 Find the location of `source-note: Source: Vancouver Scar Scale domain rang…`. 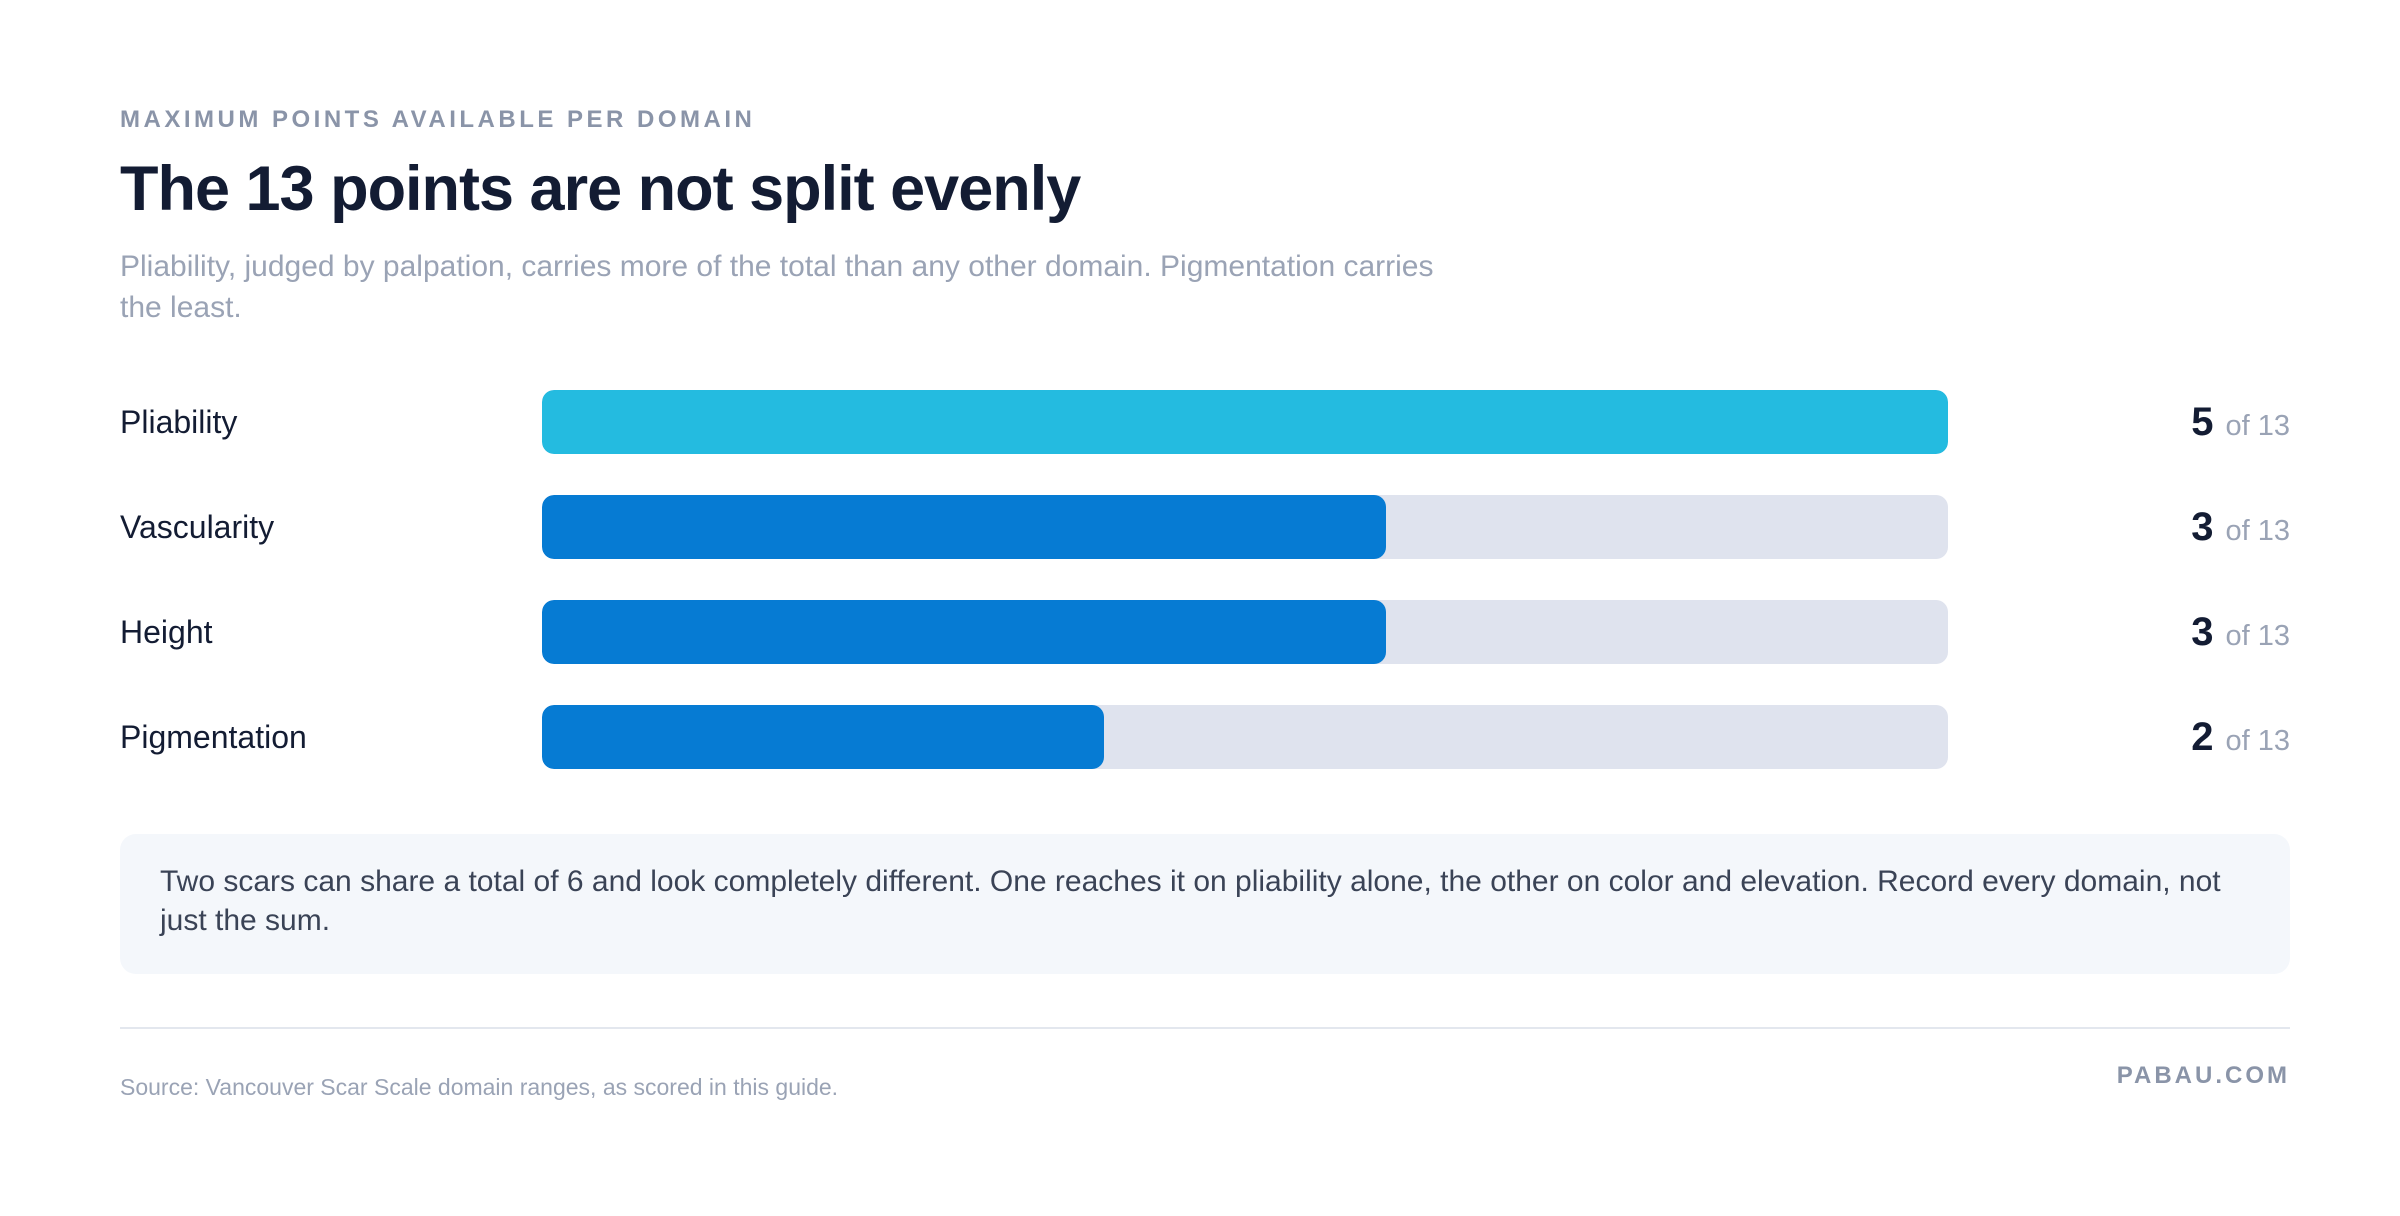

source-note: Source: Vancouver Scar Scale domain rang… is located at coordinates (479, 1087).